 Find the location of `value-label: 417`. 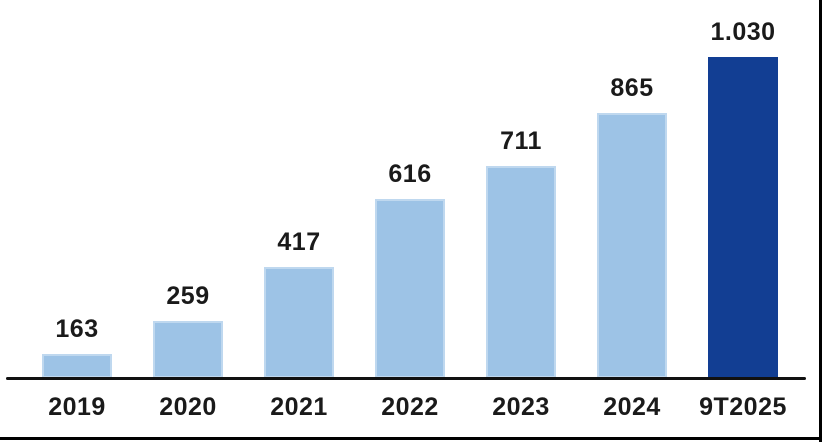

value-label: 417 is located at coordinates (299, 242).